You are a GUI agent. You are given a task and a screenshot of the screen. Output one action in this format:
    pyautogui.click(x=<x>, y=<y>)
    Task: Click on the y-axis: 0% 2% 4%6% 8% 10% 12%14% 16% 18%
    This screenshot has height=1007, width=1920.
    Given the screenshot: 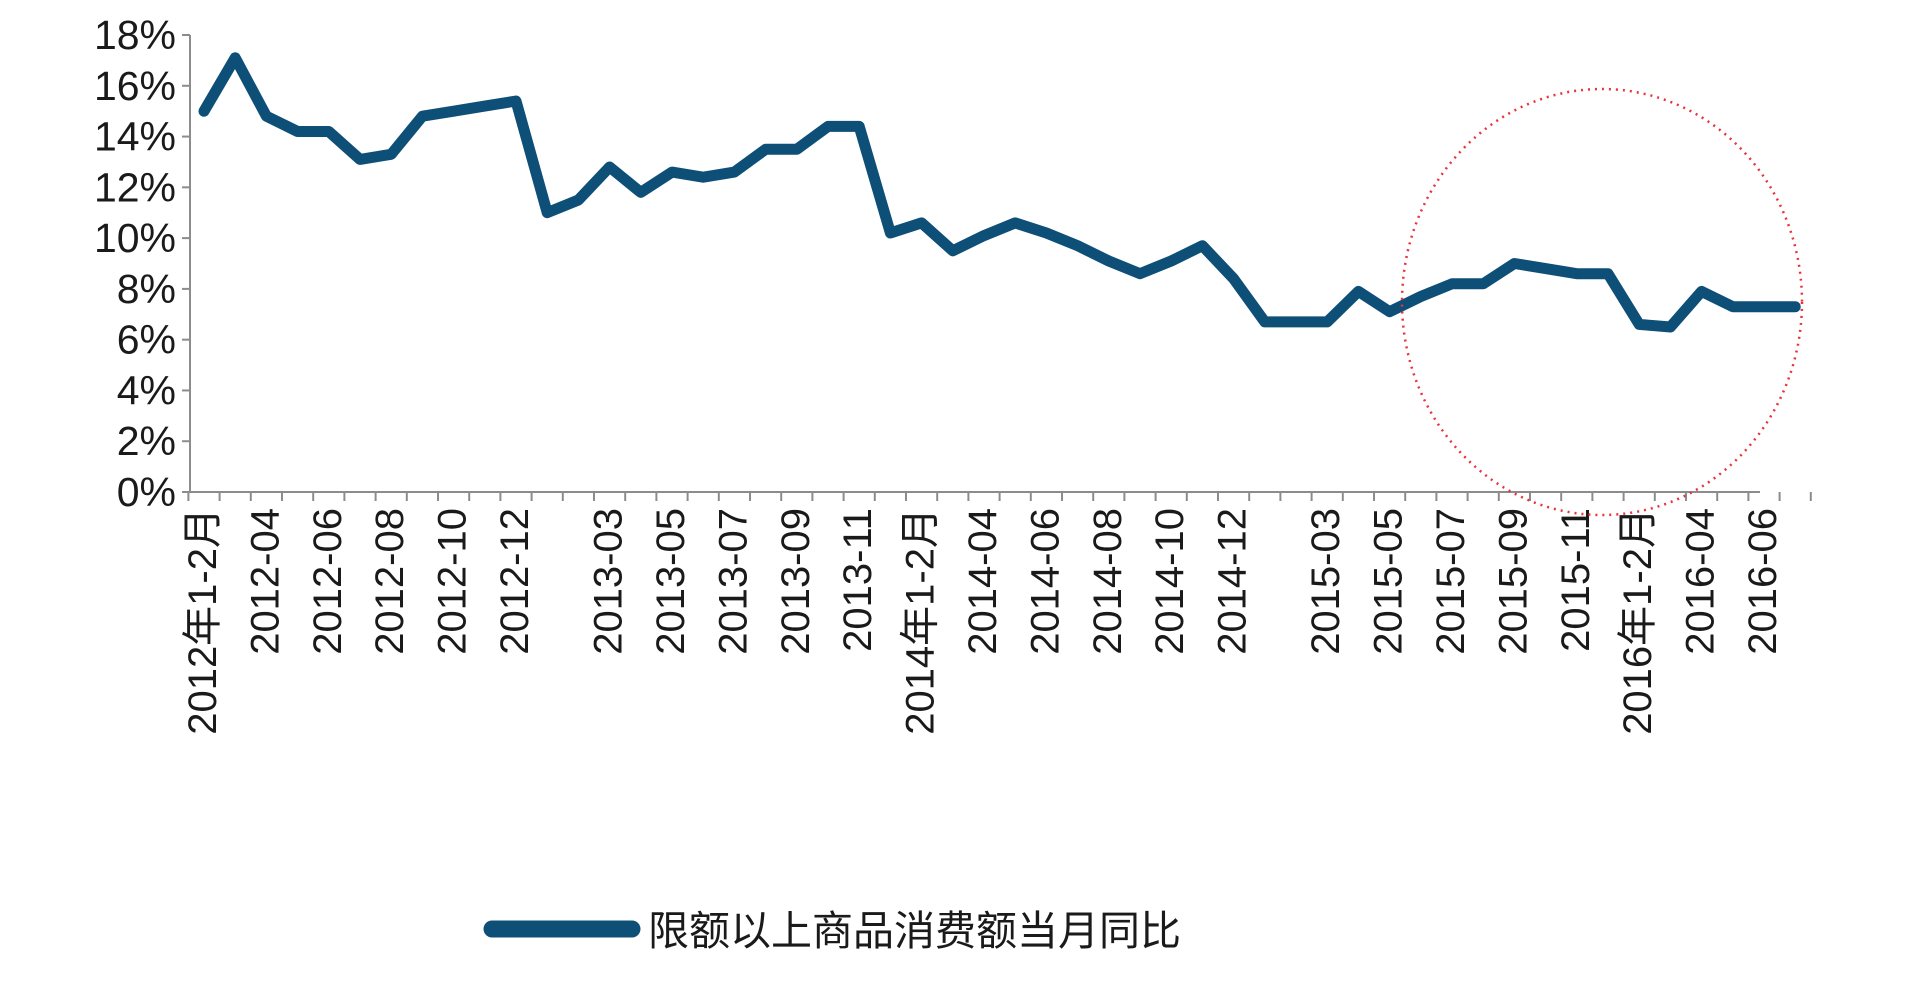 What is the action you would take?
    pyautogui.click(x=142, y=263)
    